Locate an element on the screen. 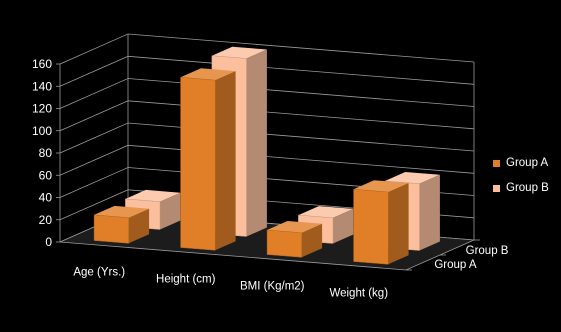 This screenshot has height=332, width=561. x-tick-label: Weight (kg) is located at coordinates (358, 294).